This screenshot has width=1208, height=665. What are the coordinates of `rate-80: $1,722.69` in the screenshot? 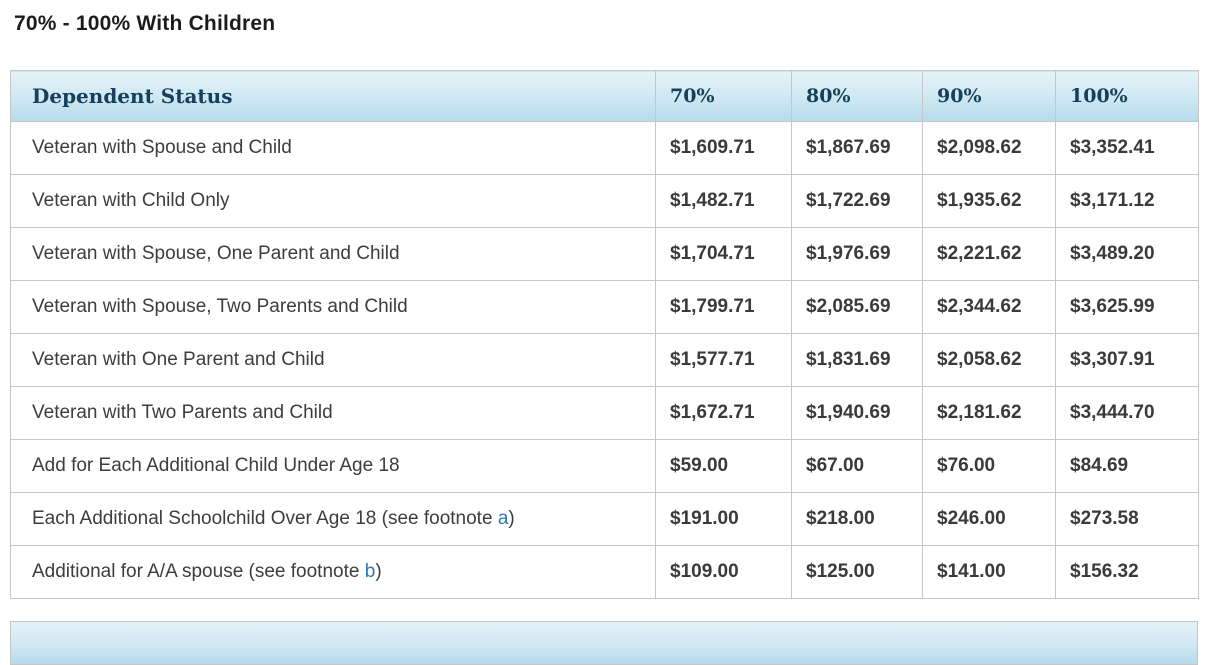 It's located at (857, 201).